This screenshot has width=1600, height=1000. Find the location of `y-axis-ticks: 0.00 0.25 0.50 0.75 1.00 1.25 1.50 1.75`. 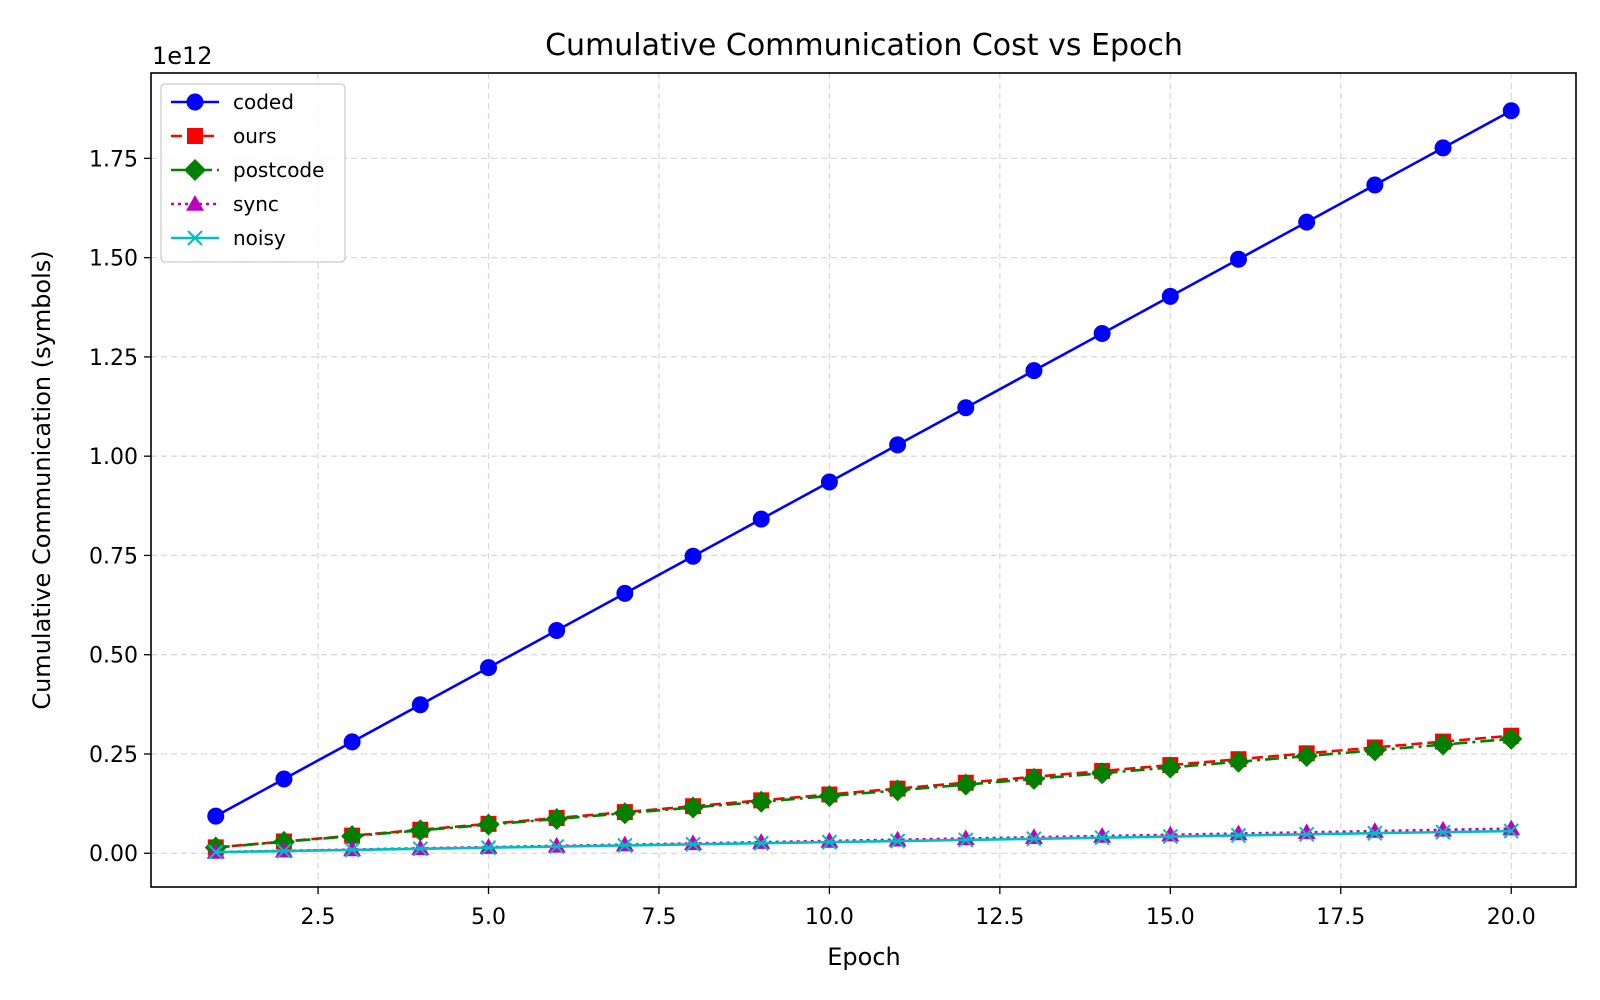

y-axis-ticks: 0.00 0.25 0.50 0.75 1.00 1.25 1.50 1.75 is located at coordinates (120, 507).